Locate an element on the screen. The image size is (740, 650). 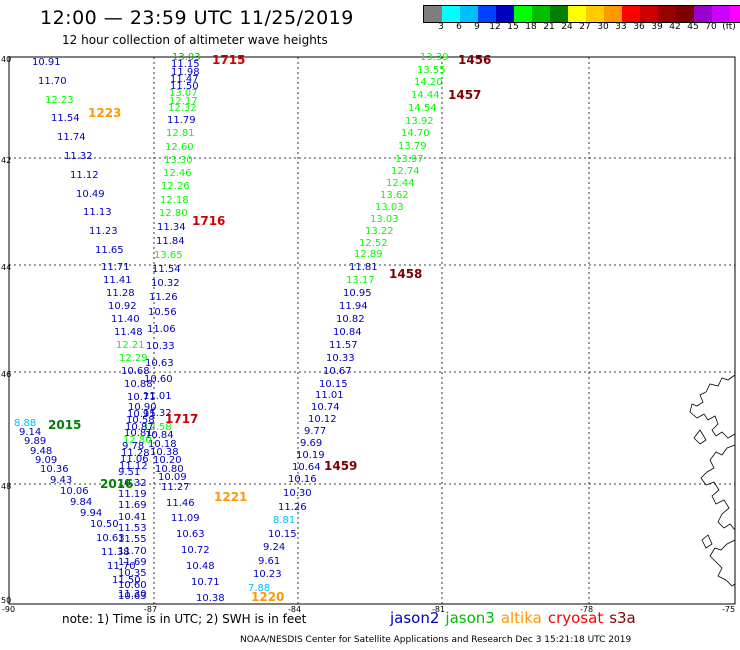
wave-height-value: 11.47 is located at coordinates (184, 79).